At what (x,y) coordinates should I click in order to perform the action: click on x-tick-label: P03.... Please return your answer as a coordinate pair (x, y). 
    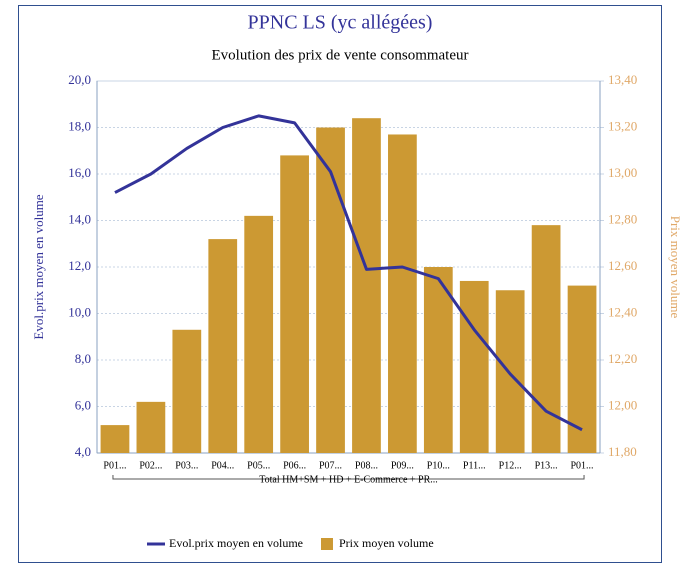
    Looking at the image, I should click on (186, 465).